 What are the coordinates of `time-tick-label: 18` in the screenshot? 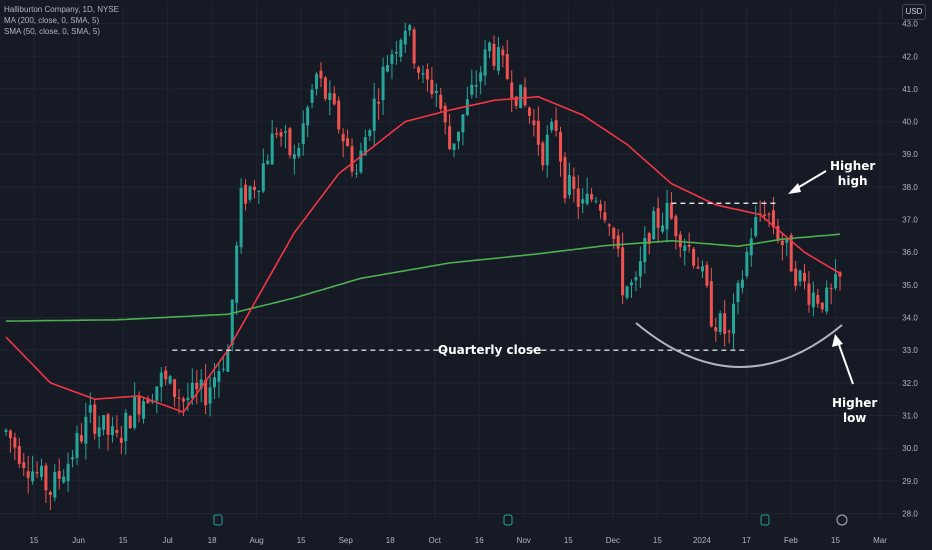 It's located at (212, 540).